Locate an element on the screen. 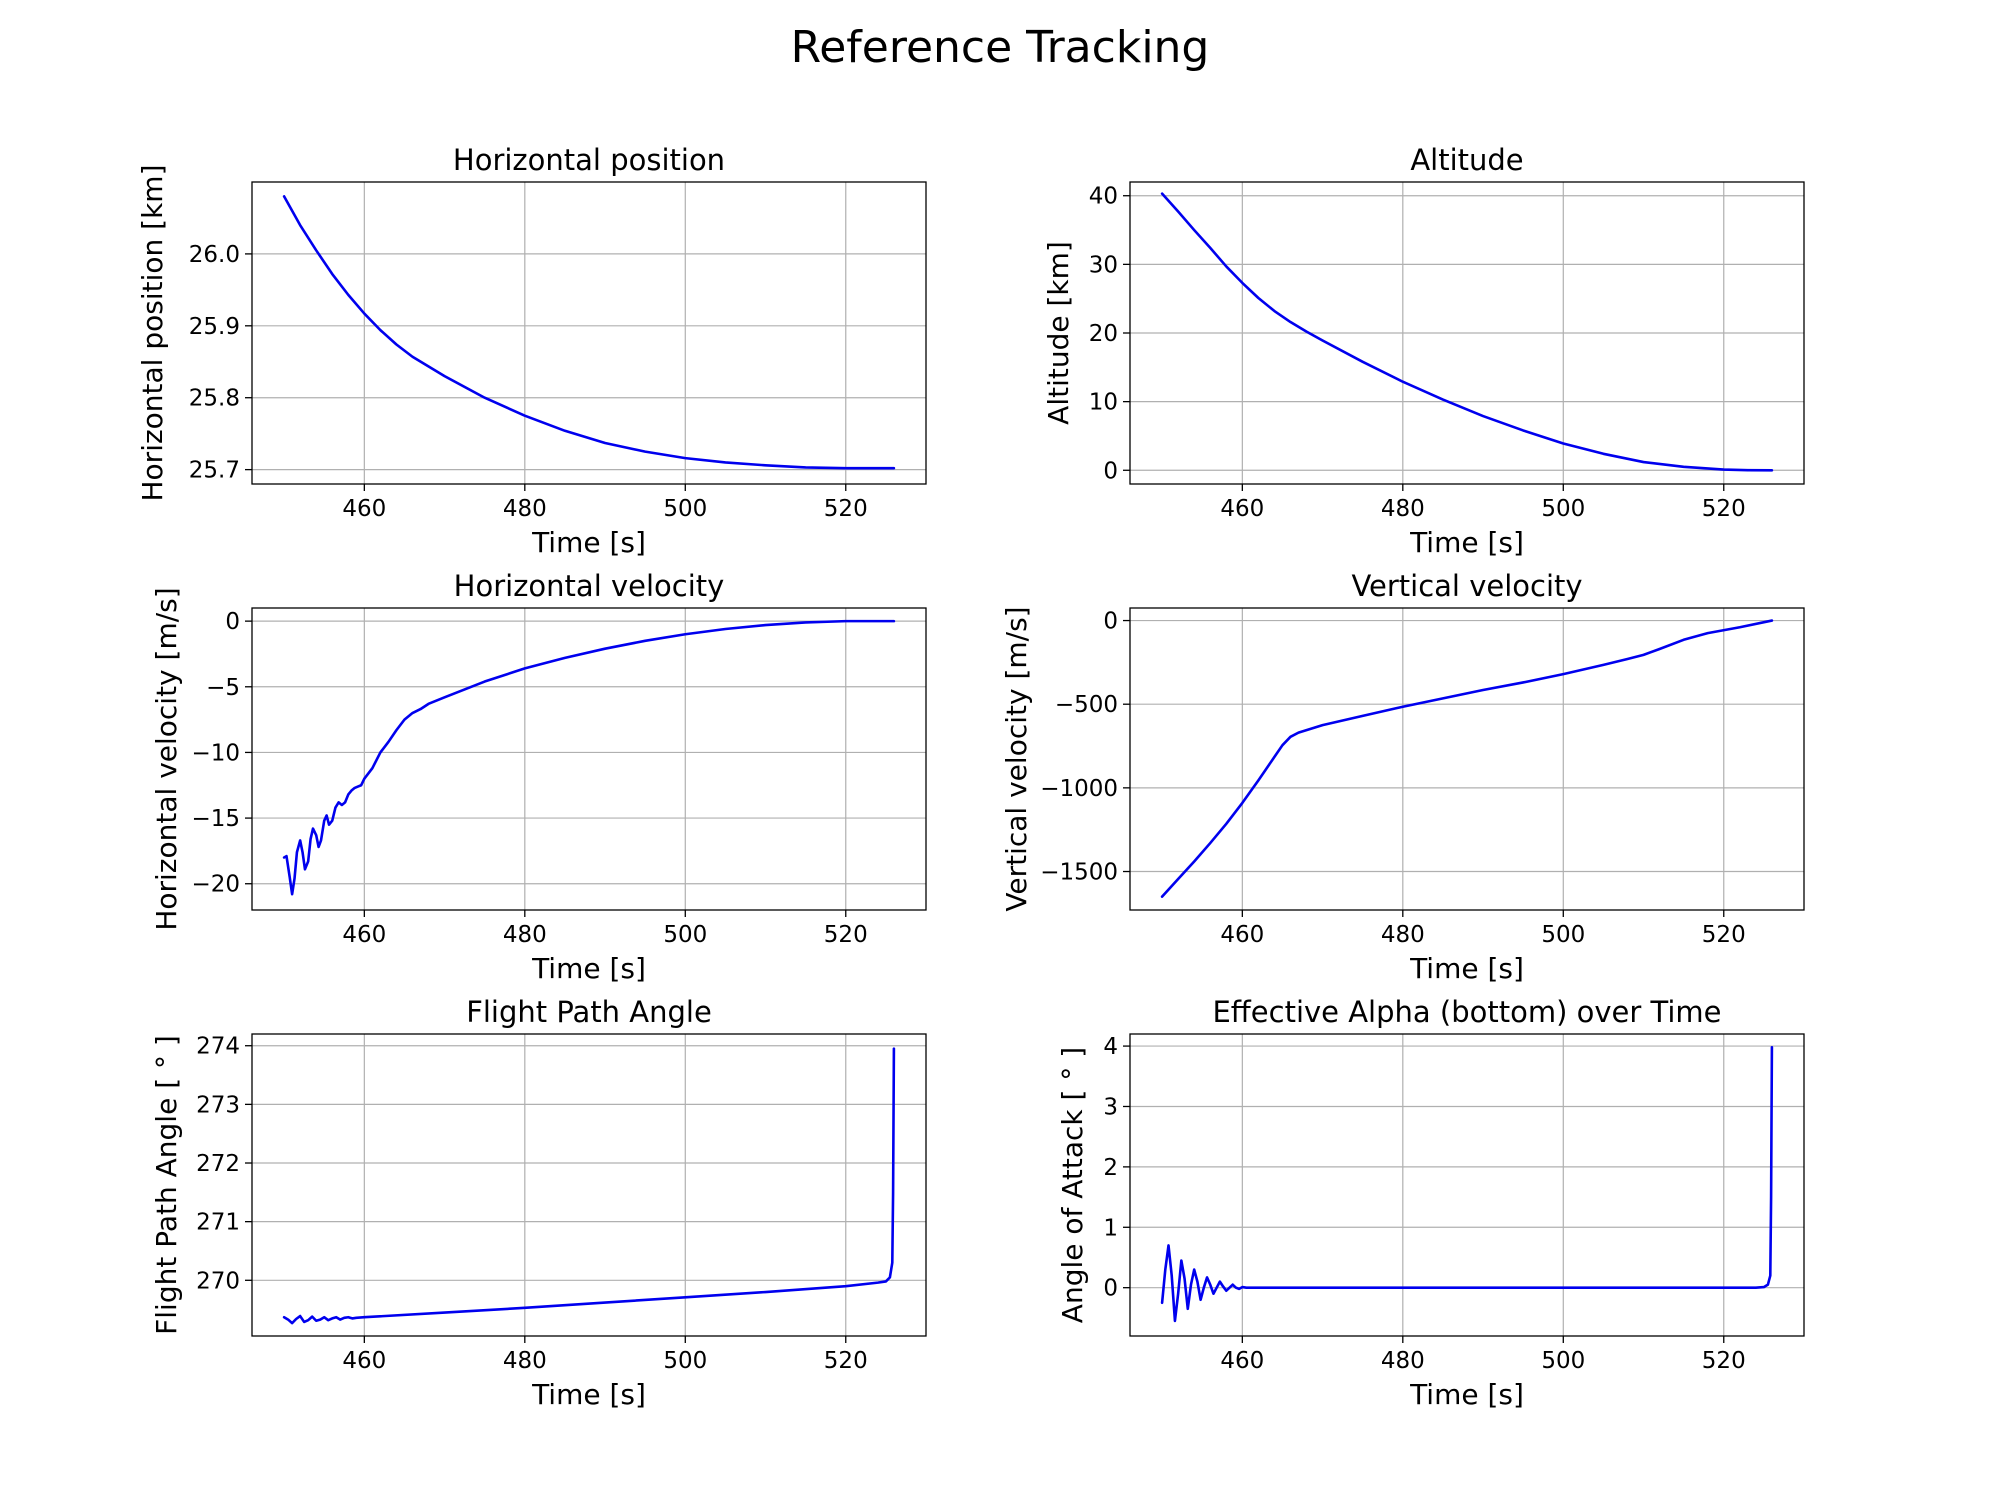 The image size is (2000, 1500). y-tick-label: 274 is located at coordinates (218, 1047).